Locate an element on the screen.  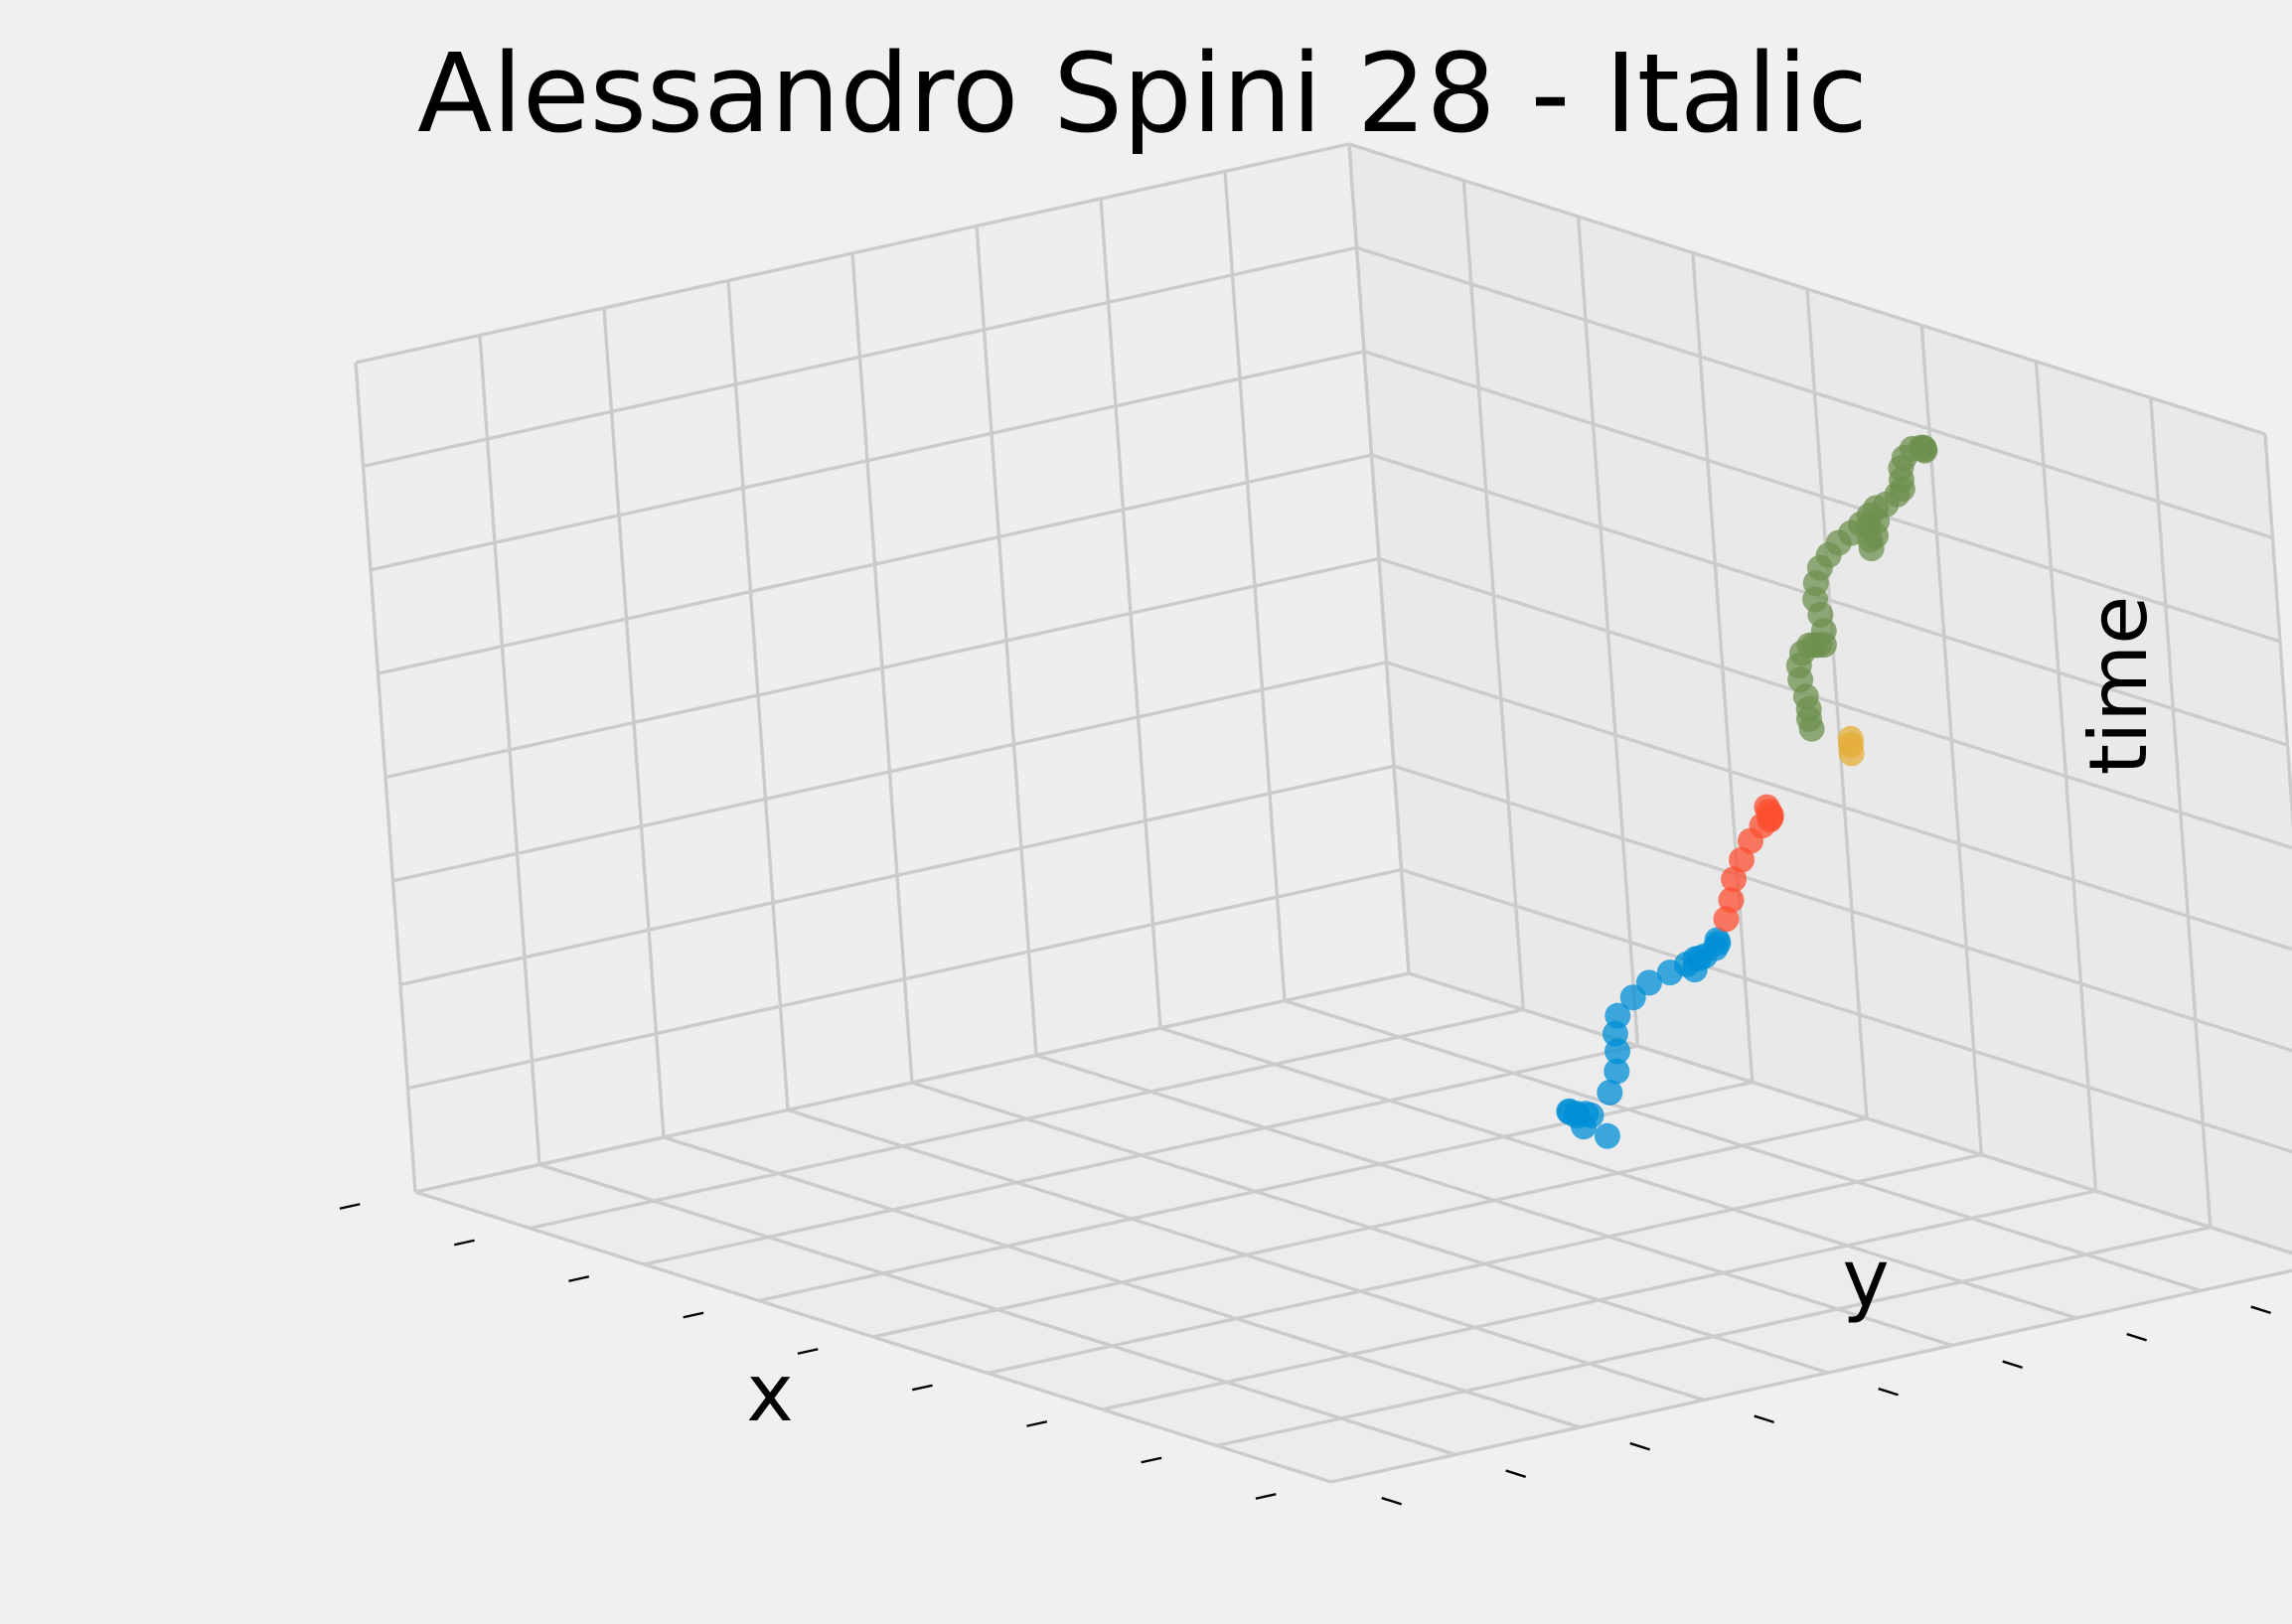
data-points is located at coordinates (1747, 791).